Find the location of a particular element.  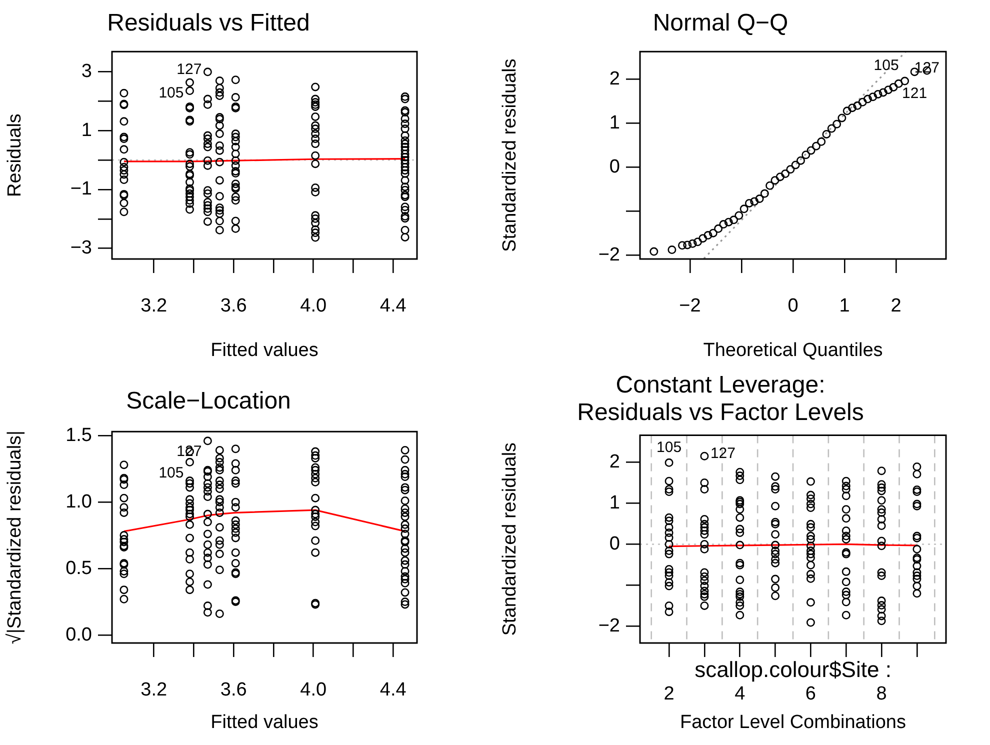

chart-title: Scale−Location is located at coordinates (208, 400).